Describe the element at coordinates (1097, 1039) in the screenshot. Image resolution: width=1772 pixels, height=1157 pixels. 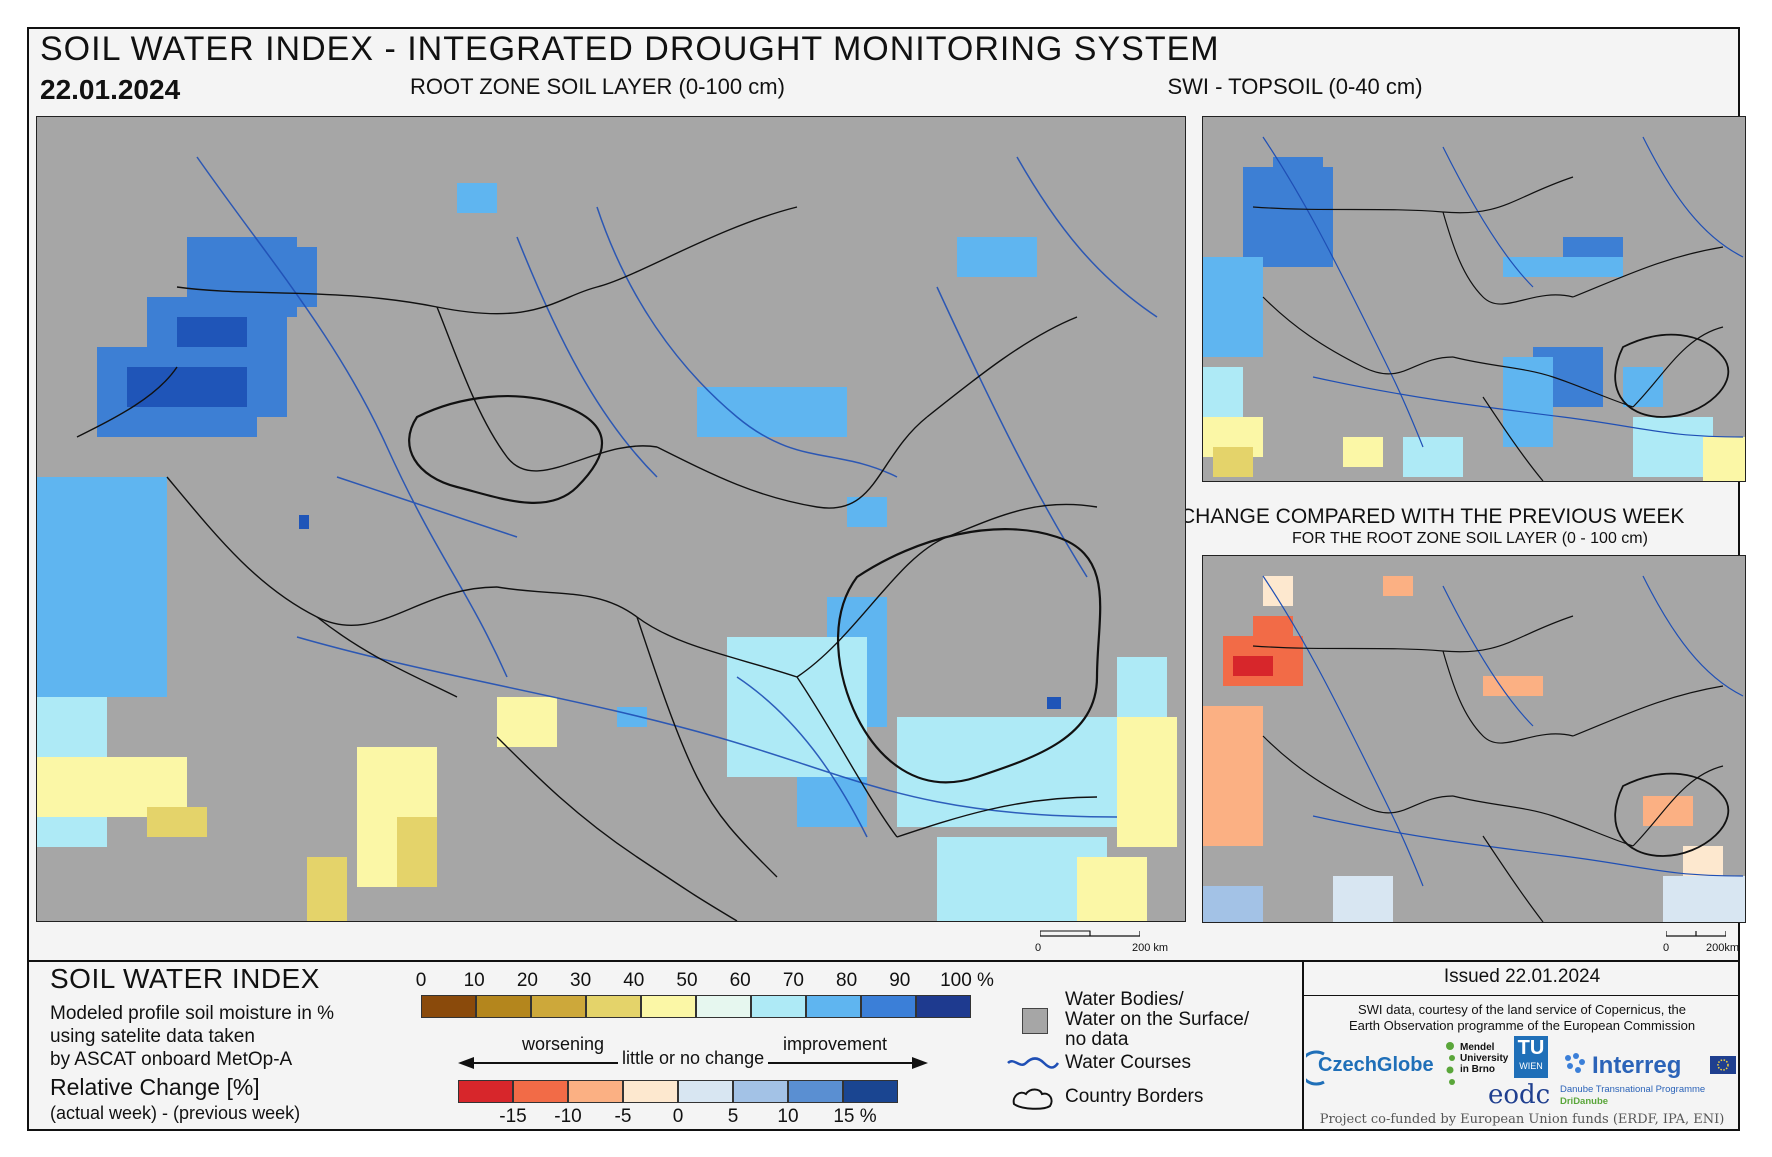
I see `water-bodies-line-3: no data` at that location.